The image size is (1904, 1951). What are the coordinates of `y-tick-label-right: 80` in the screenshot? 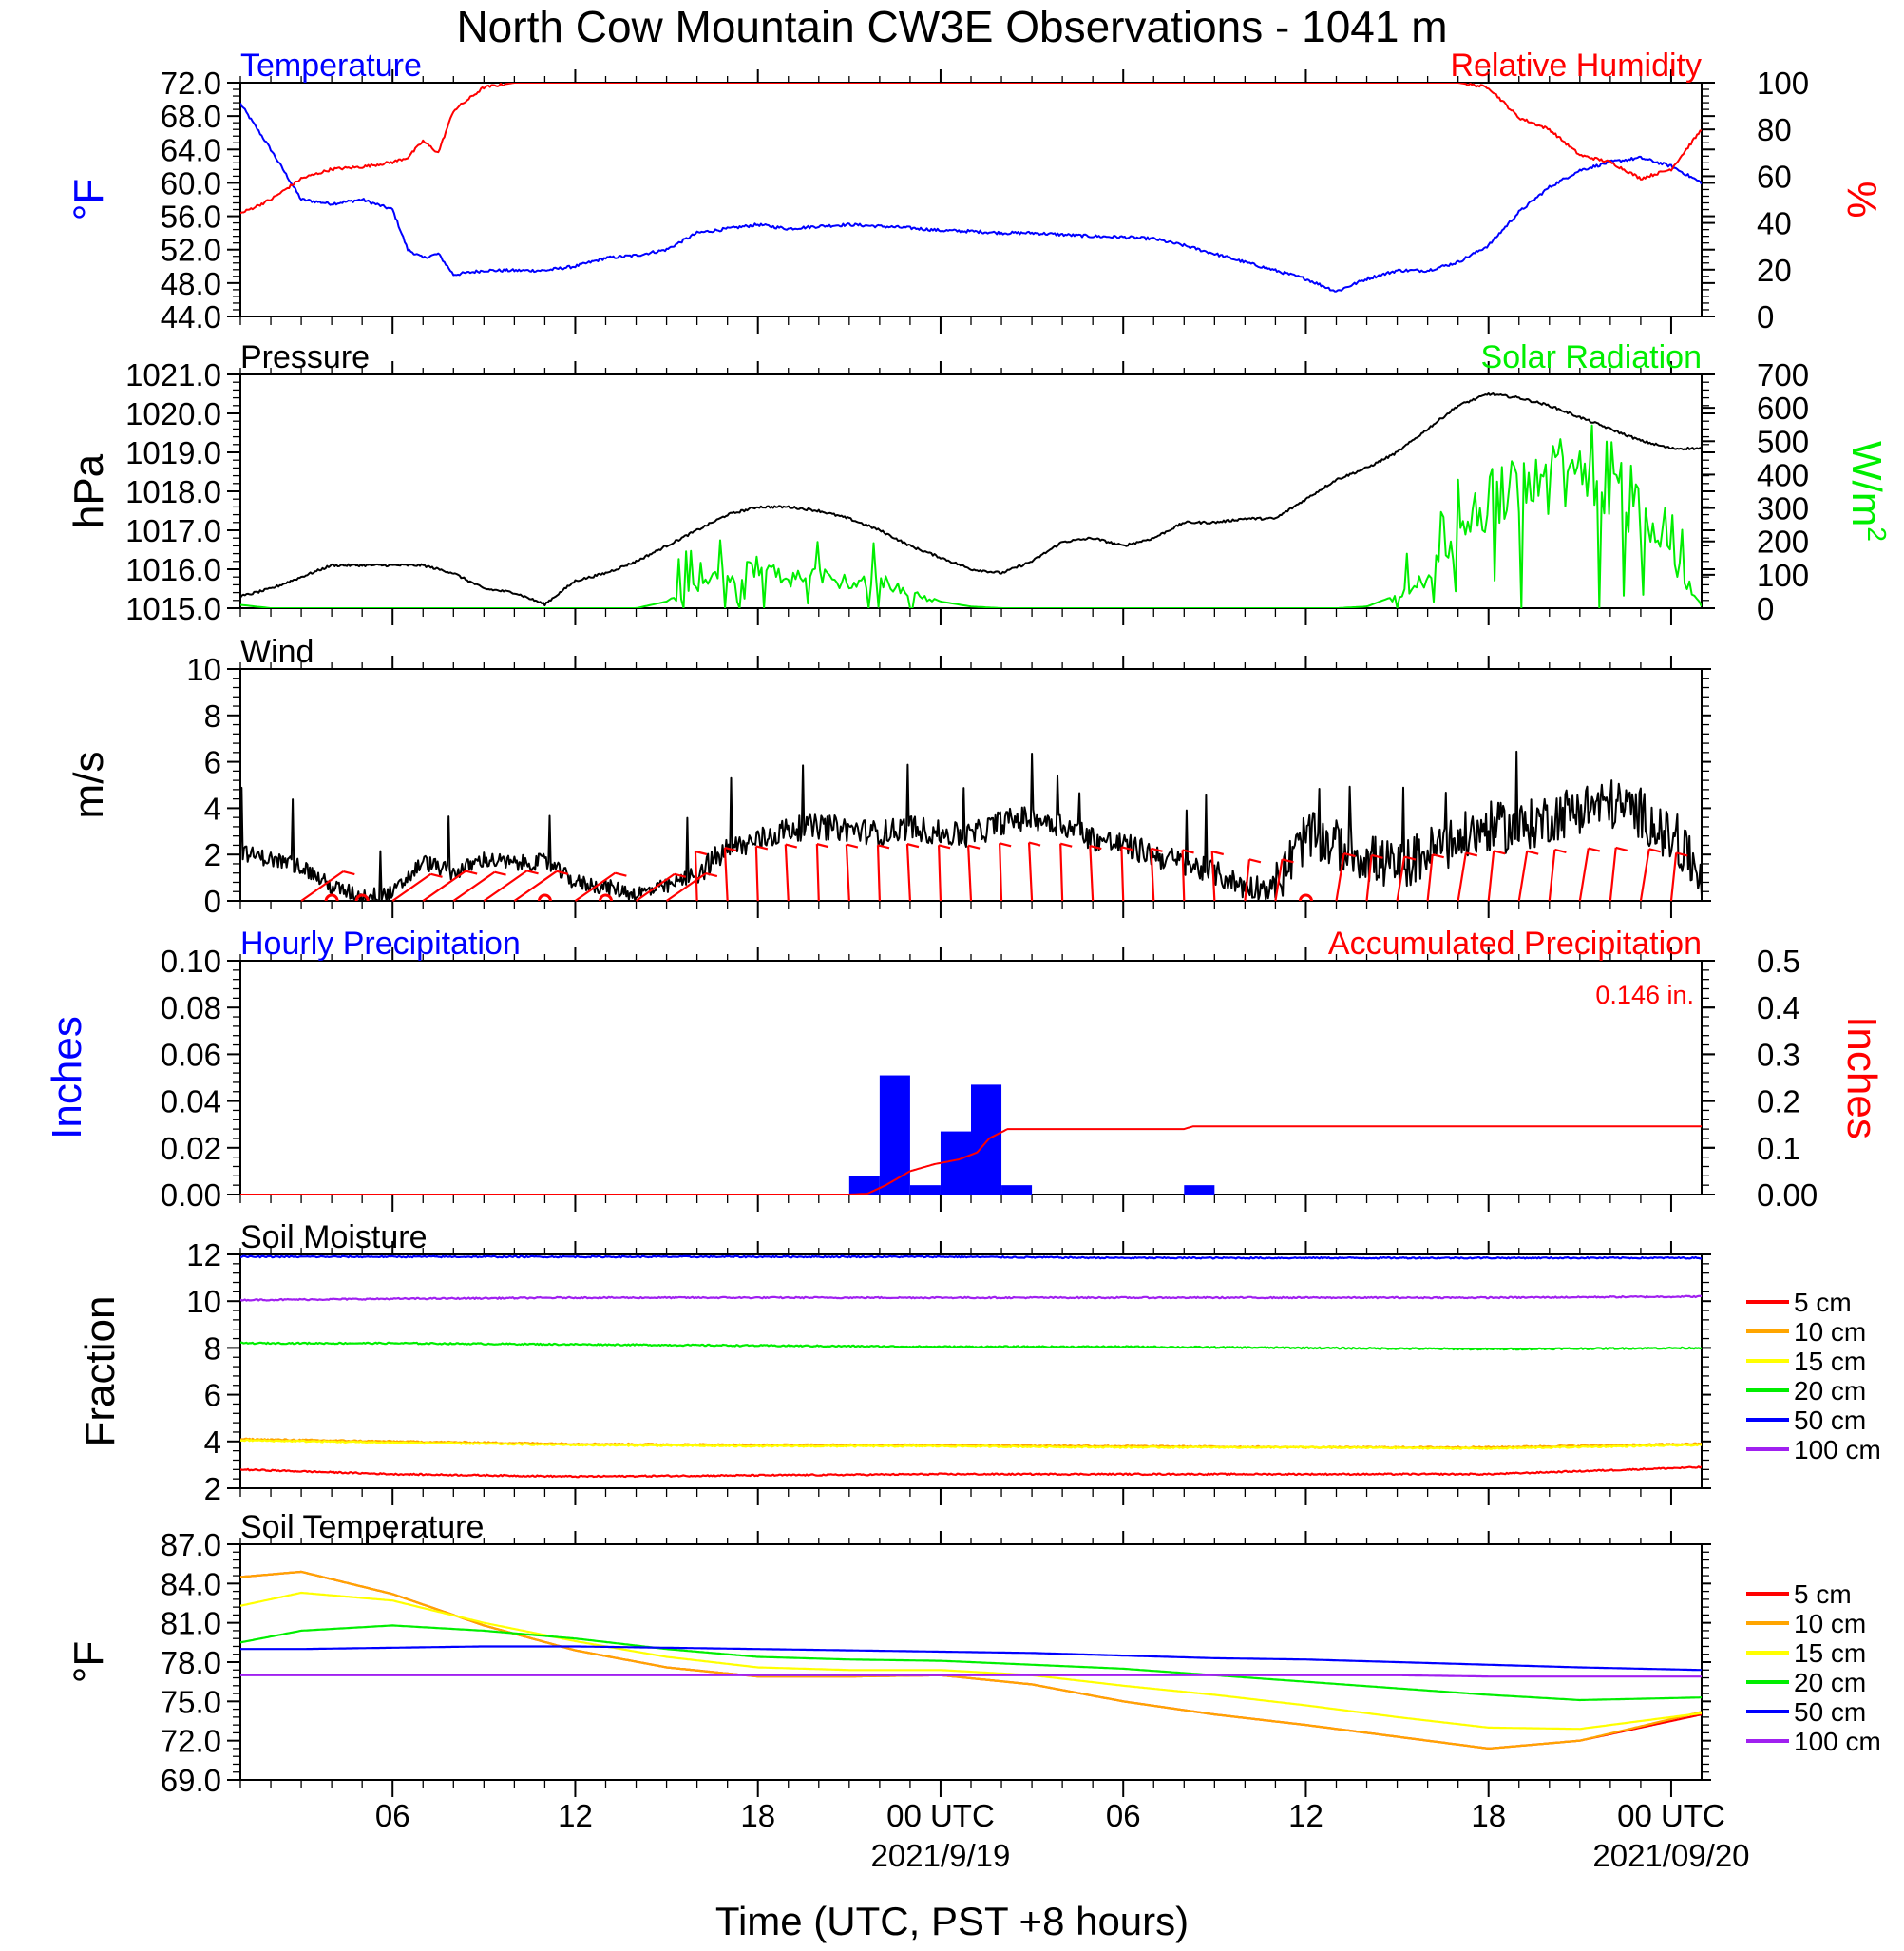 It's located at (1775, 130).